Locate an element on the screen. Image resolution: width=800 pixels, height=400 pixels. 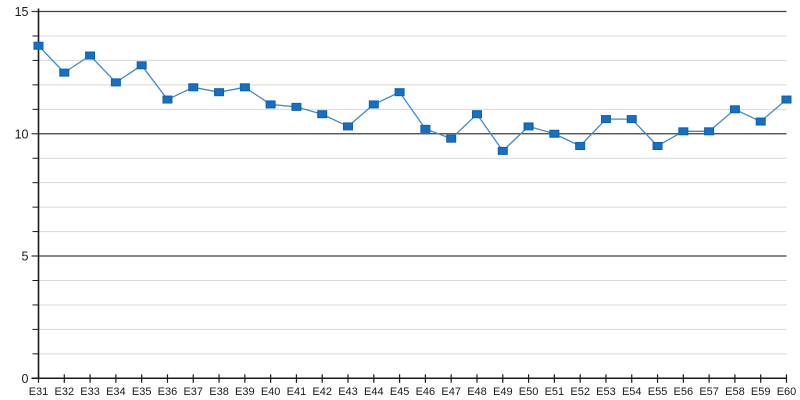
x-tick-label: E45 is located at coordinates (400, 392).